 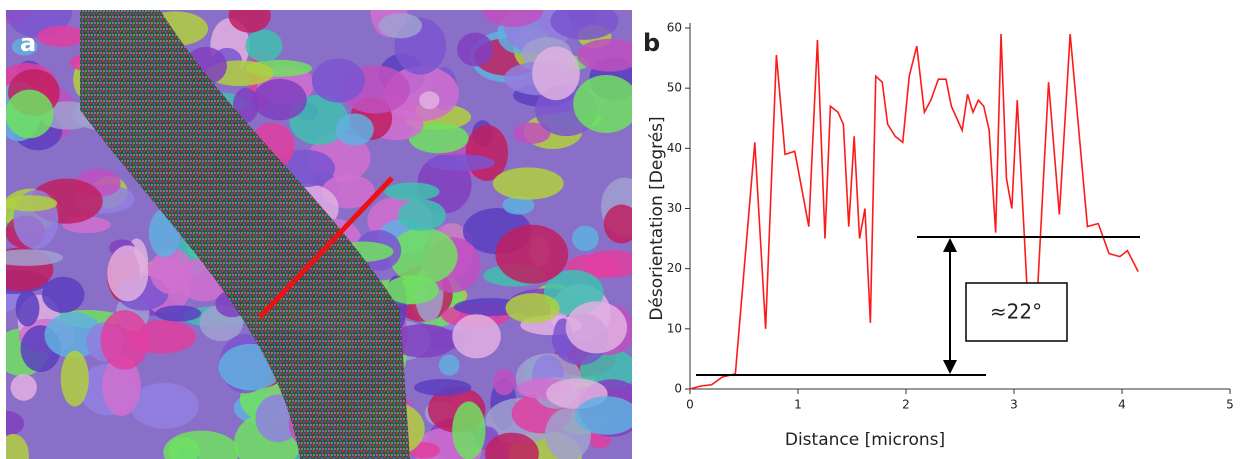 What do you see at coordinates (690, 405) in the screenshot?
I see `x-tick-label: 0` at bounding box center [690, 405].